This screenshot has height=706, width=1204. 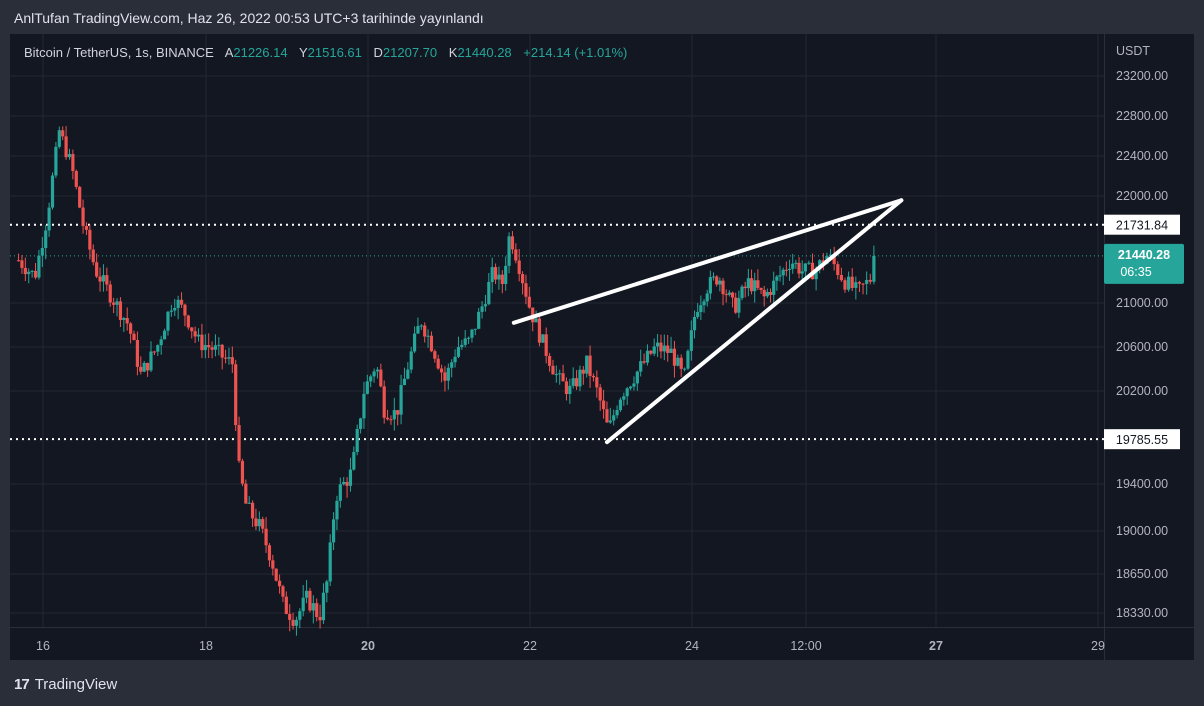 I want to click on x-tick-label: 29, so click(x=1098, y=646).